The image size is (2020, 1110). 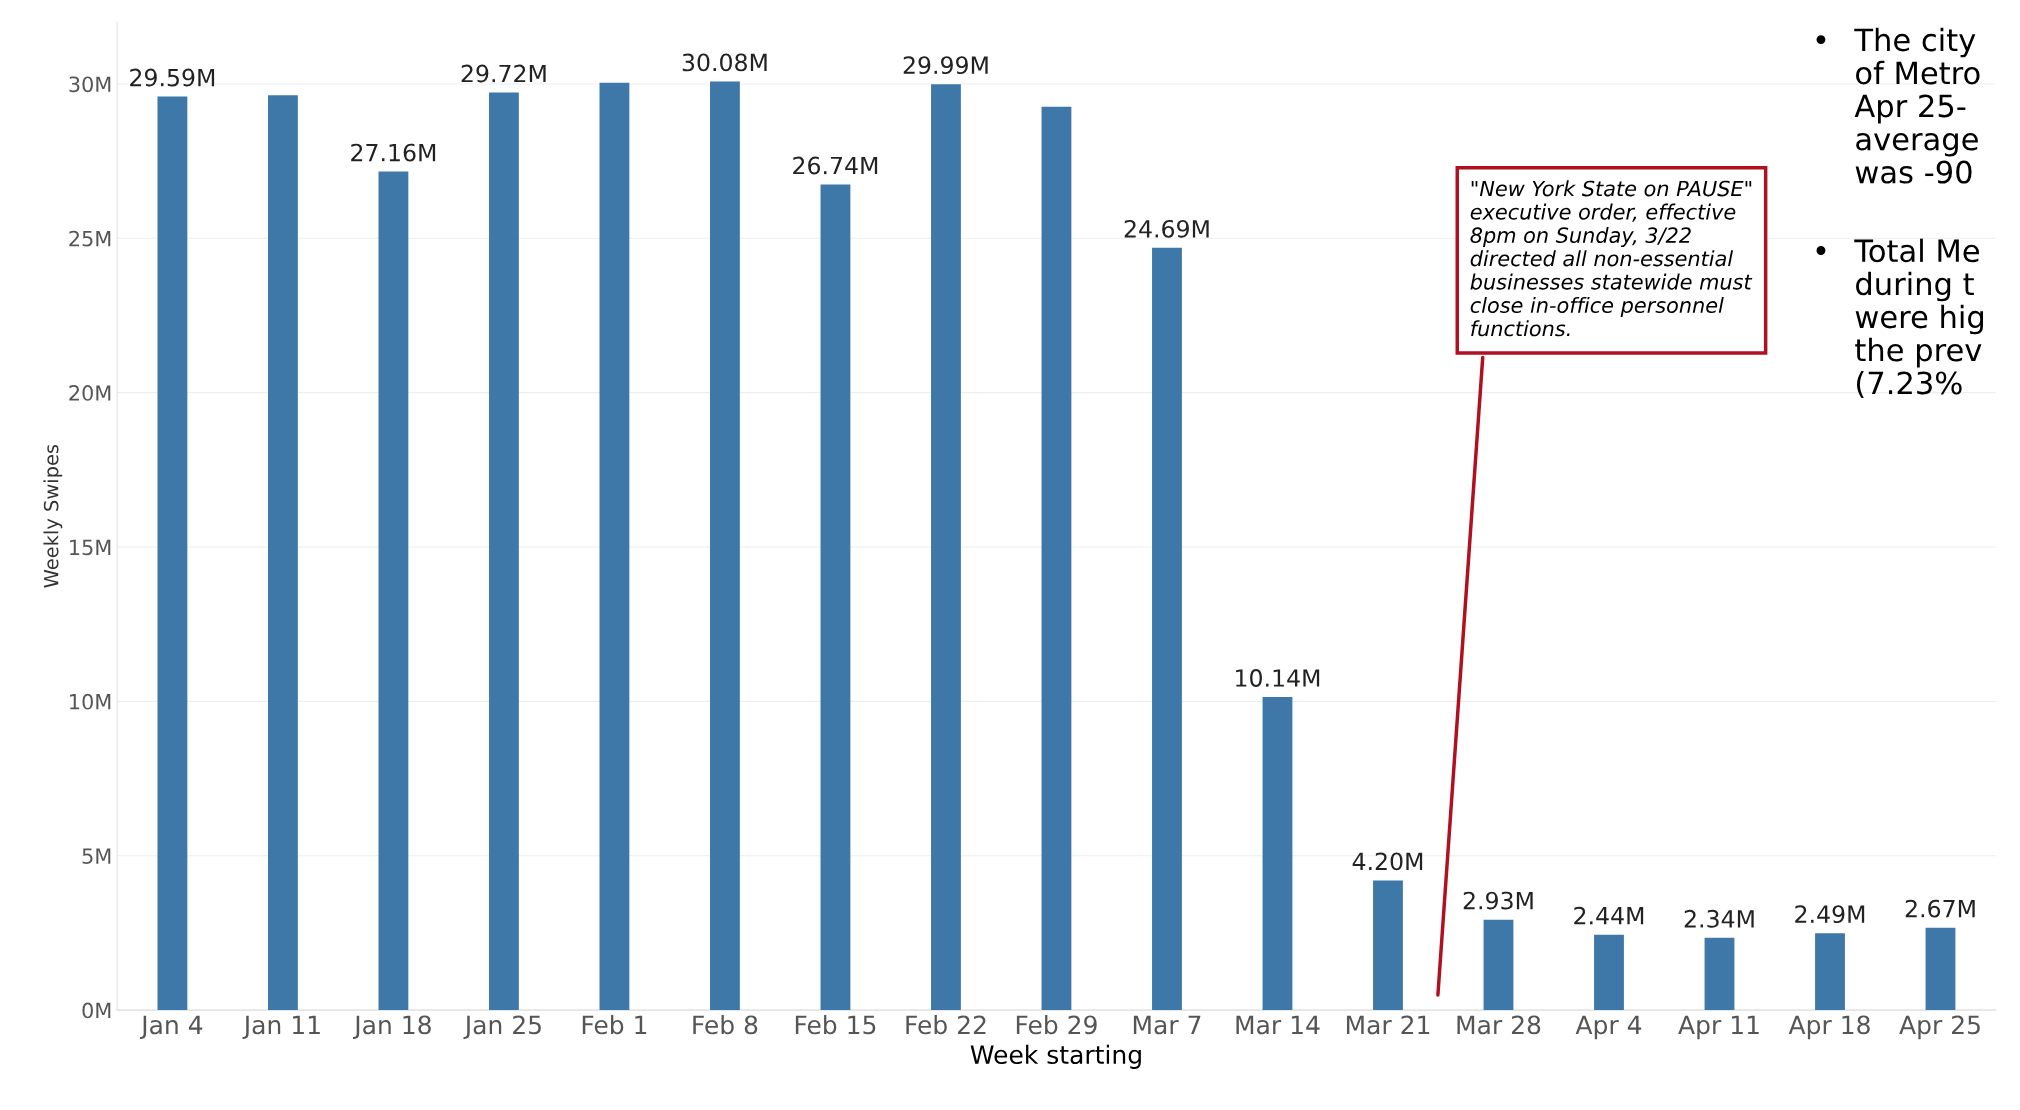 What do you see at coordinates (1167, 1025) in the screenshot?
I see `x-tick-label: Mar 7` at bounding box center [1167, 1025].